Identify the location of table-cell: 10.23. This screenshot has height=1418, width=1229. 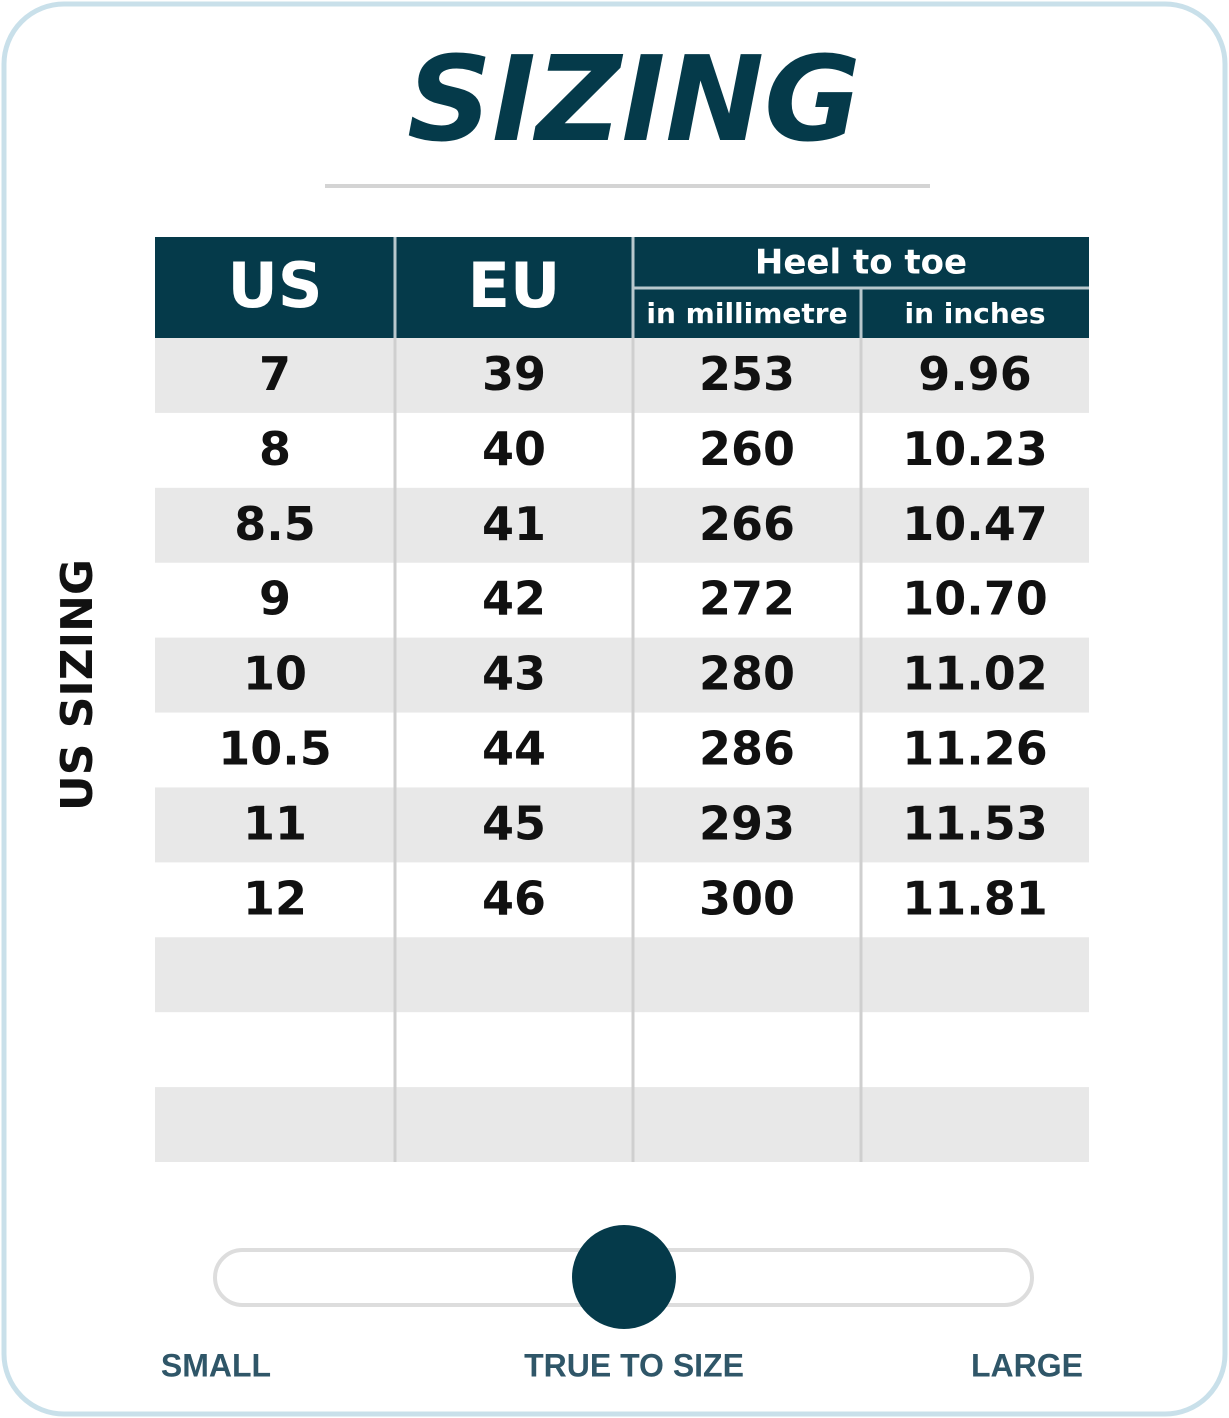
(975, 449).